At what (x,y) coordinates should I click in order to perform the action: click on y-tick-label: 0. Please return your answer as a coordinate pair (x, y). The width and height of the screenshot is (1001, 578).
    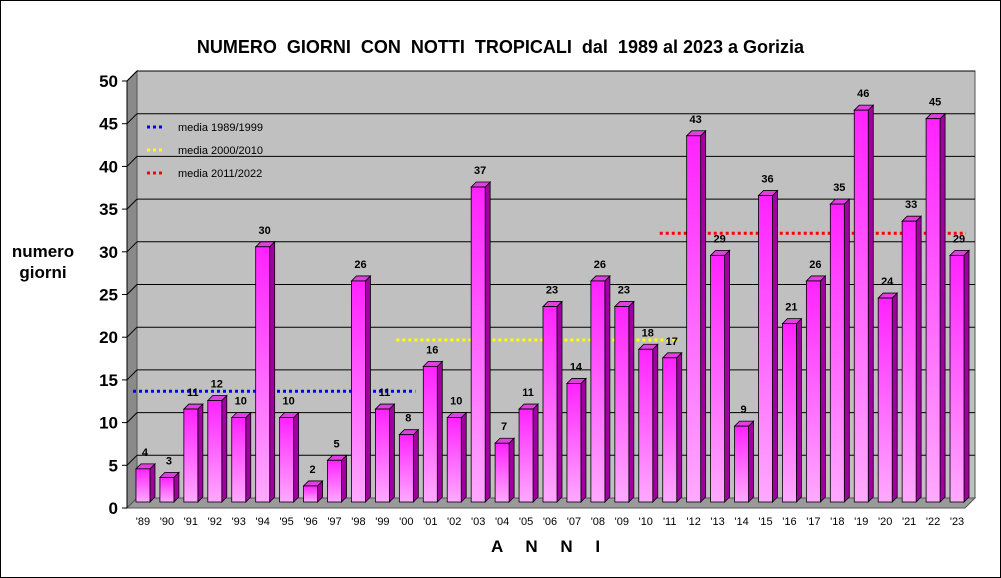
    Looking at the image, I should click on (113, 508).